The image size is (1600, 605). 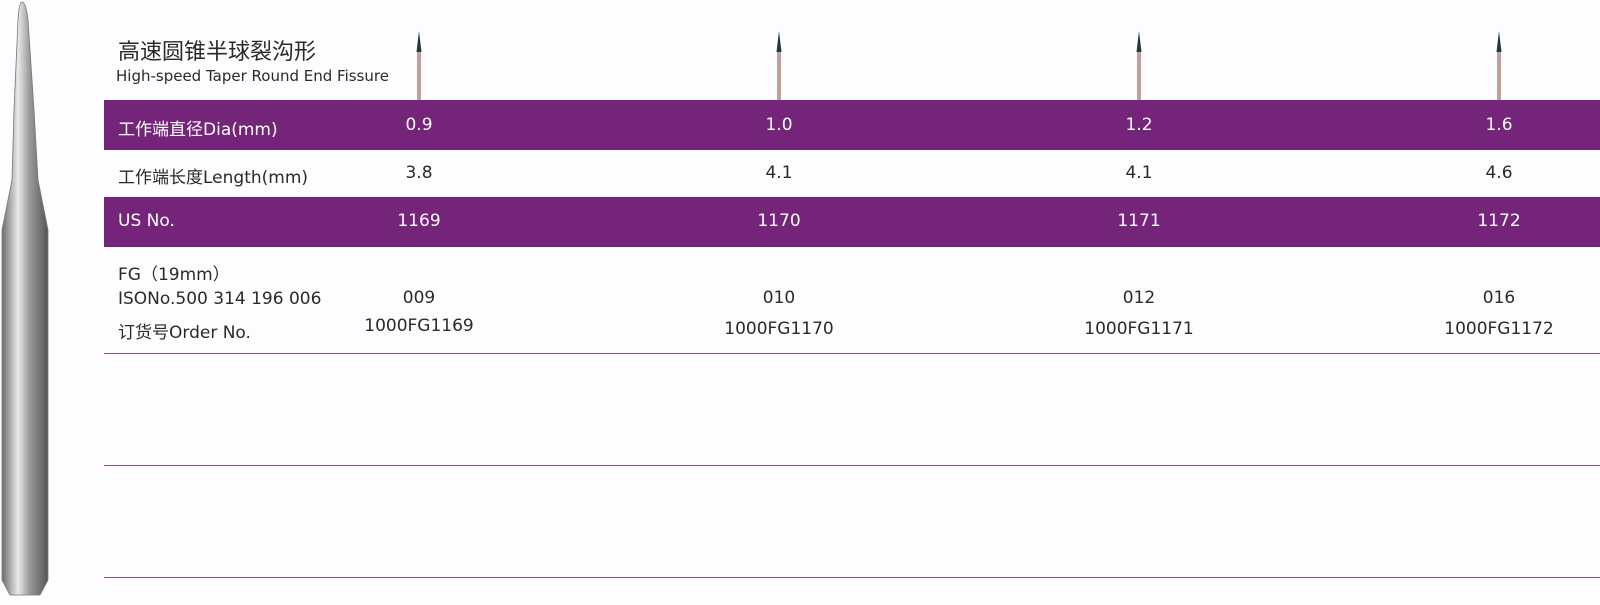 I want to click on row-label: 订货号Order No., so click(x=184, y=333).